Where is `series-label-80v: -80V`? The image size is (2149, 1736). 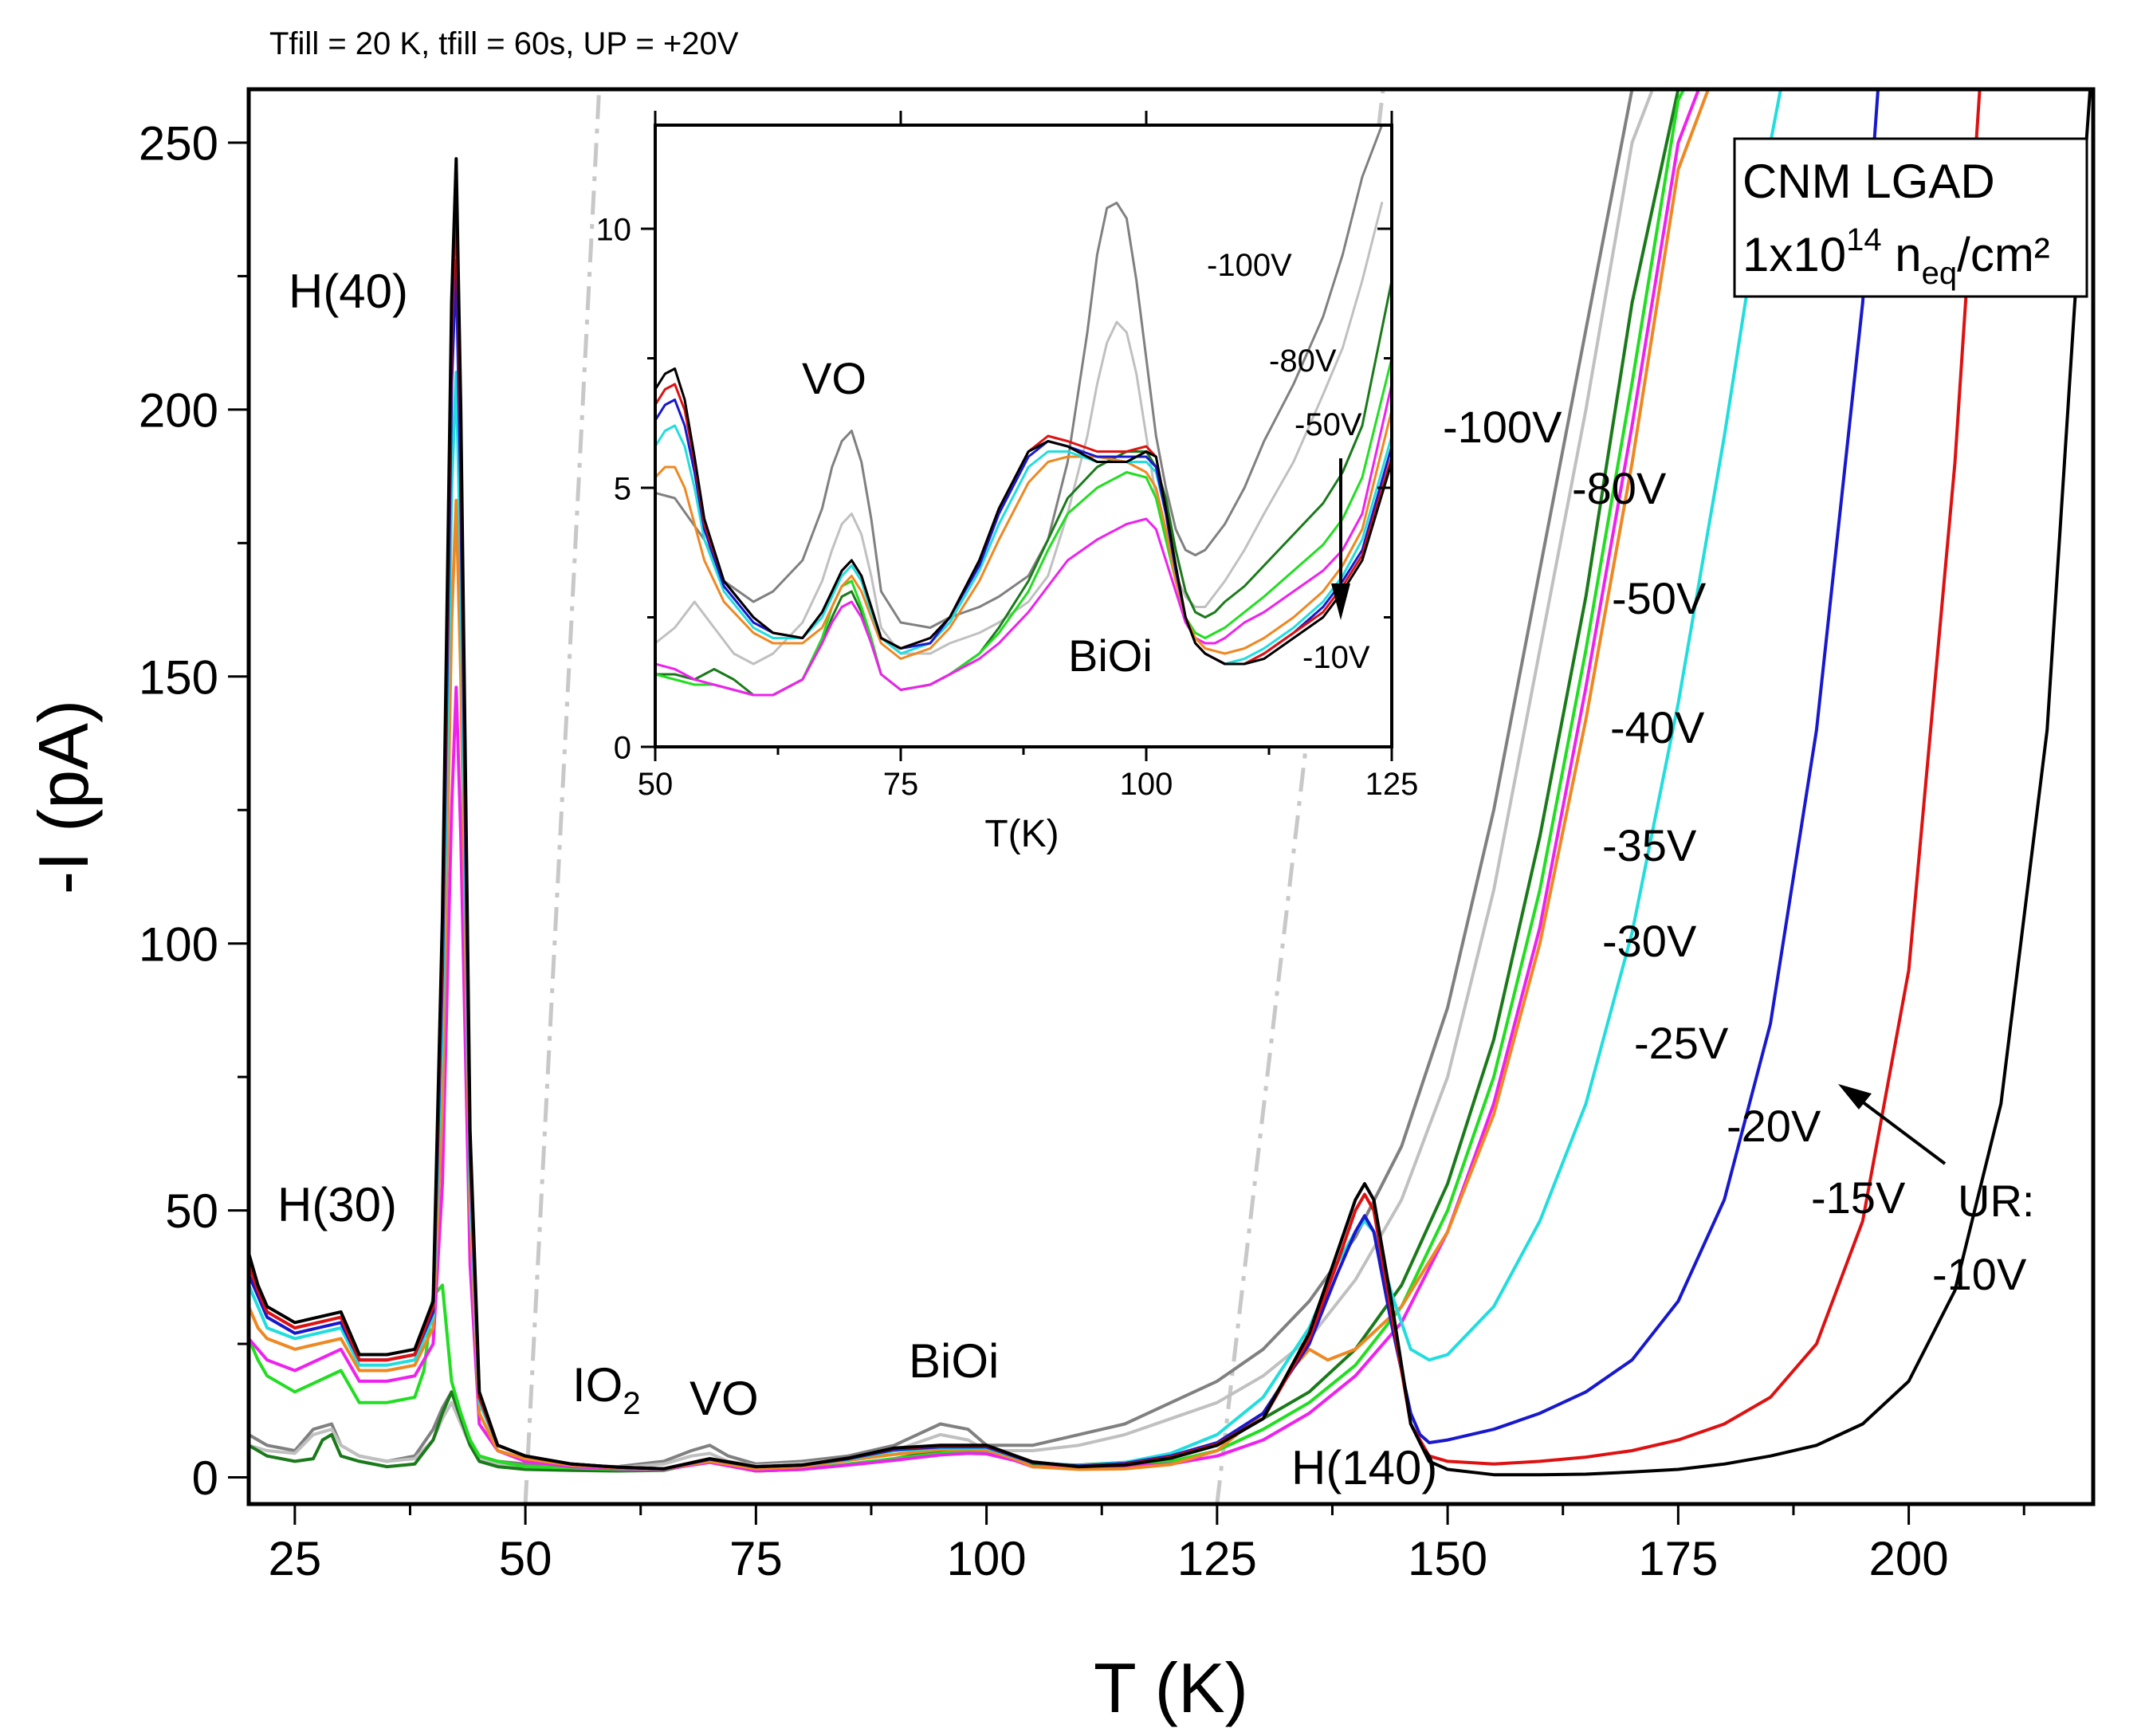 series-label-80v: -80V is located at coordinates (1619, 488).